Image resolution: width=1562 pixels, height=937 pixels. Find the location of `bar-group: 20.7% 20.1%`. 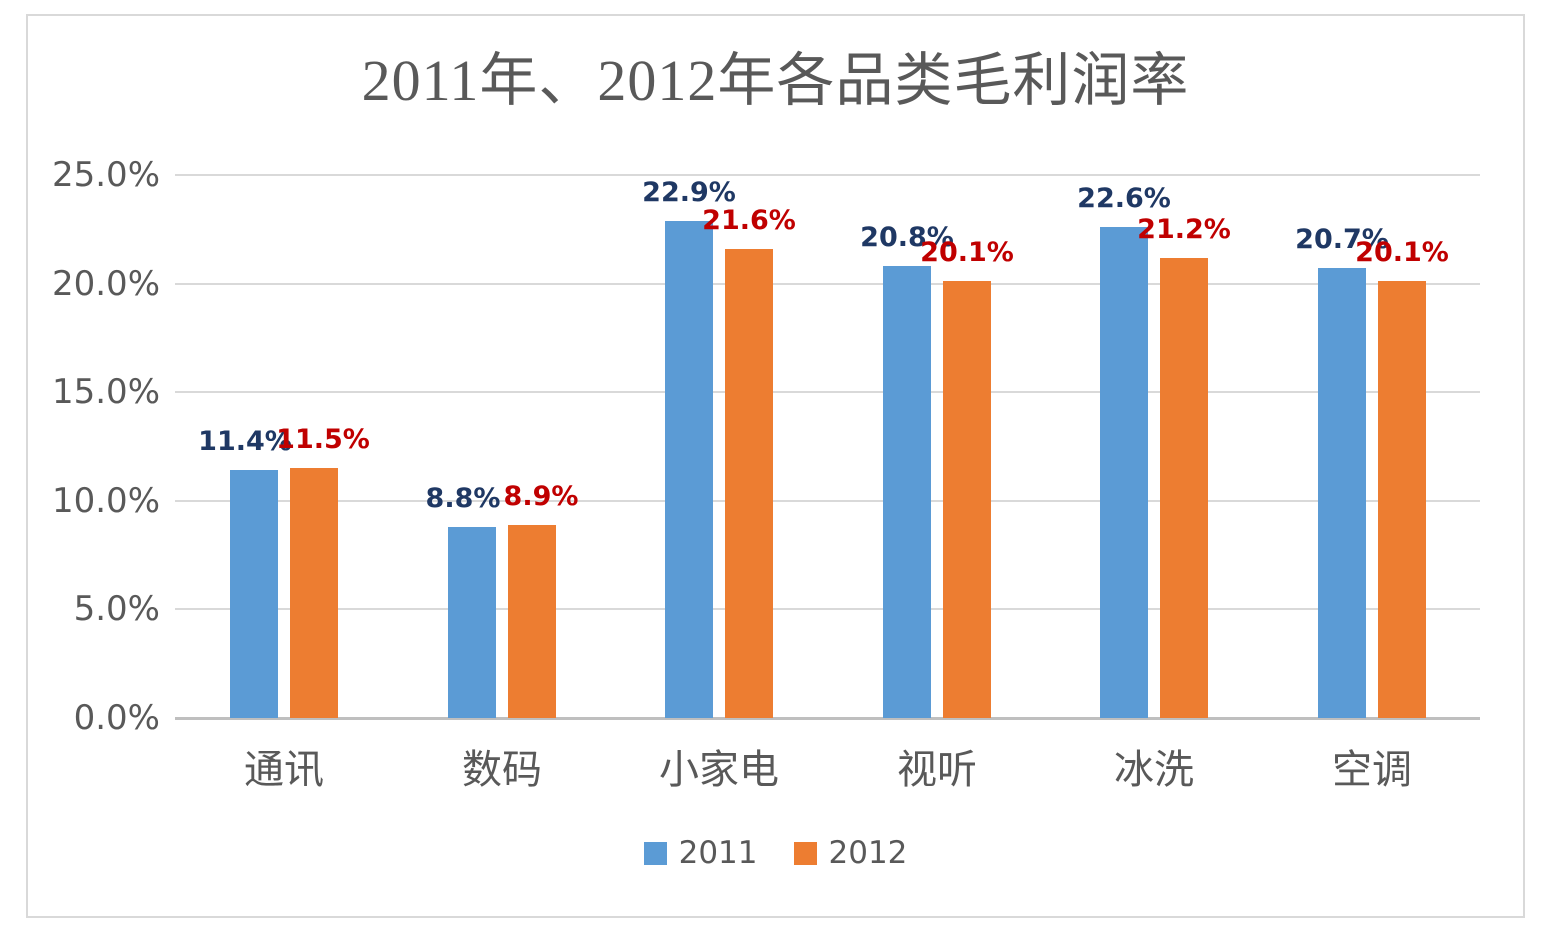

bar-group: 20.7% 20.1% is located at coordinates (1372, 446).